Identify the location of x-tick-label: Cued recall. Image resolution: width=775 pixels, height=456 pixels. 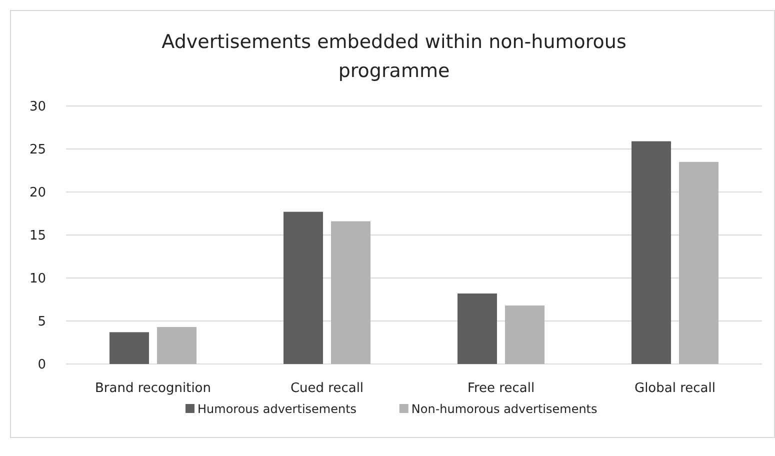
(327, 388).